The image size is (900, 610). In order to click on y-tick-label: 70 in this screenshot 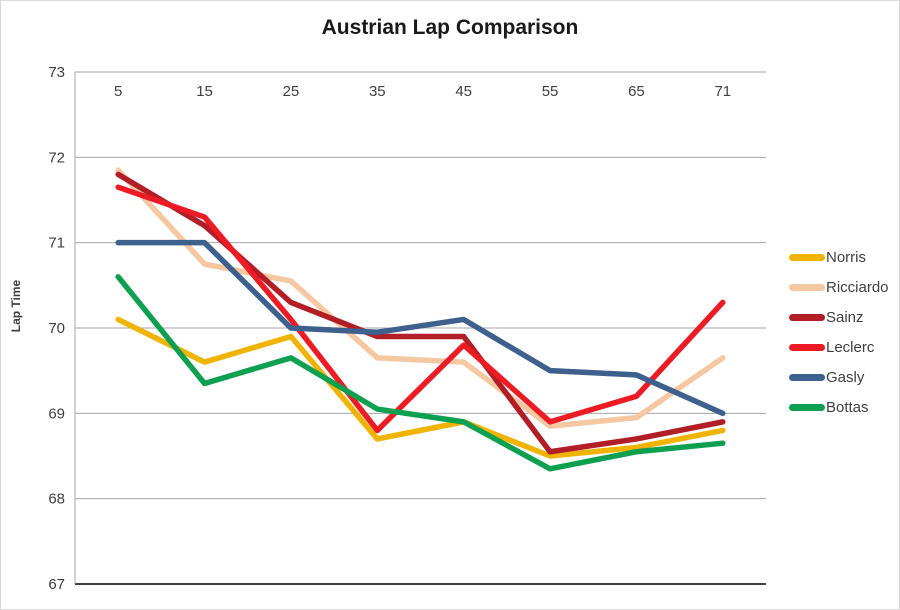, I will do `click(56, 328)`.